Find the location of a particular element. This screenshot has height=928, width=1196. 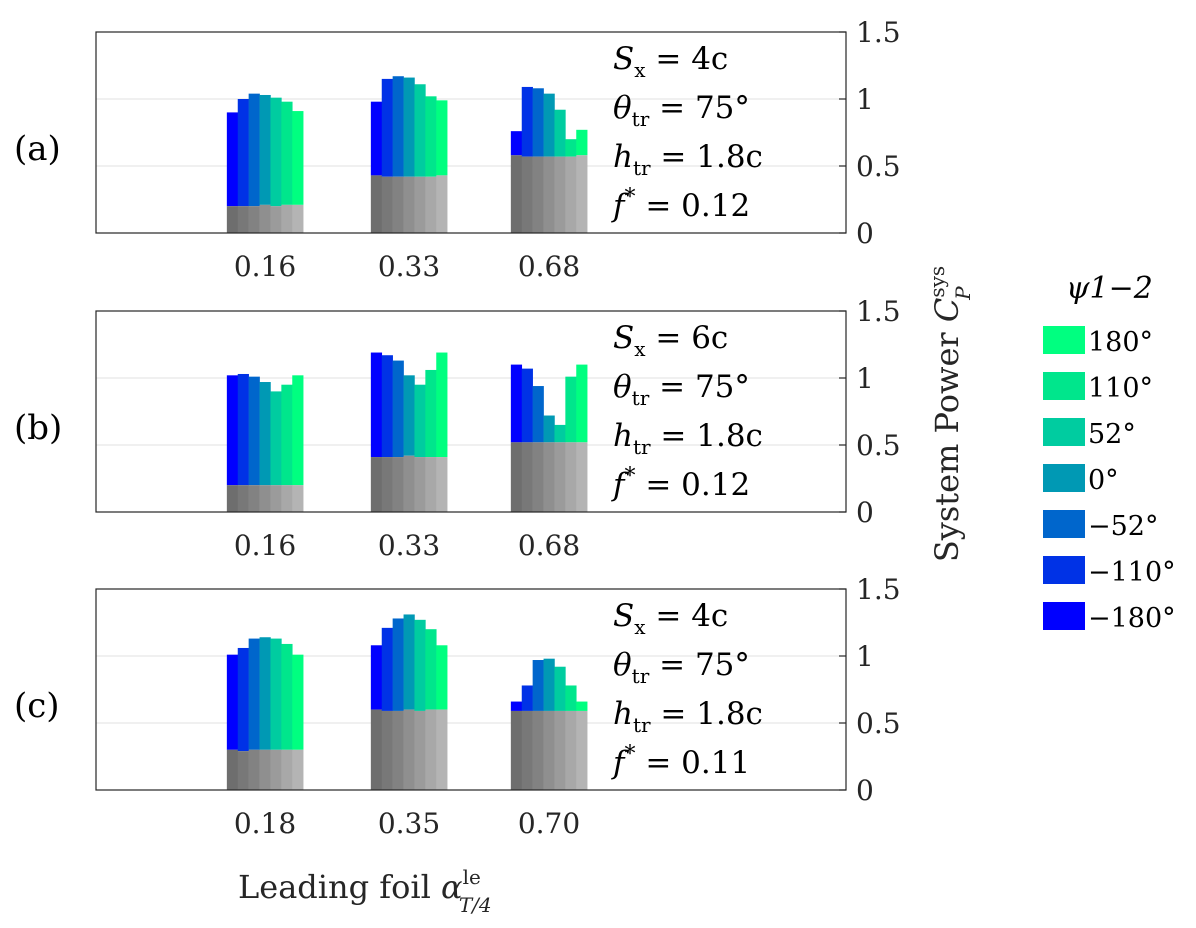

annotation-f-sup: * is located at coordinates (629, 197).